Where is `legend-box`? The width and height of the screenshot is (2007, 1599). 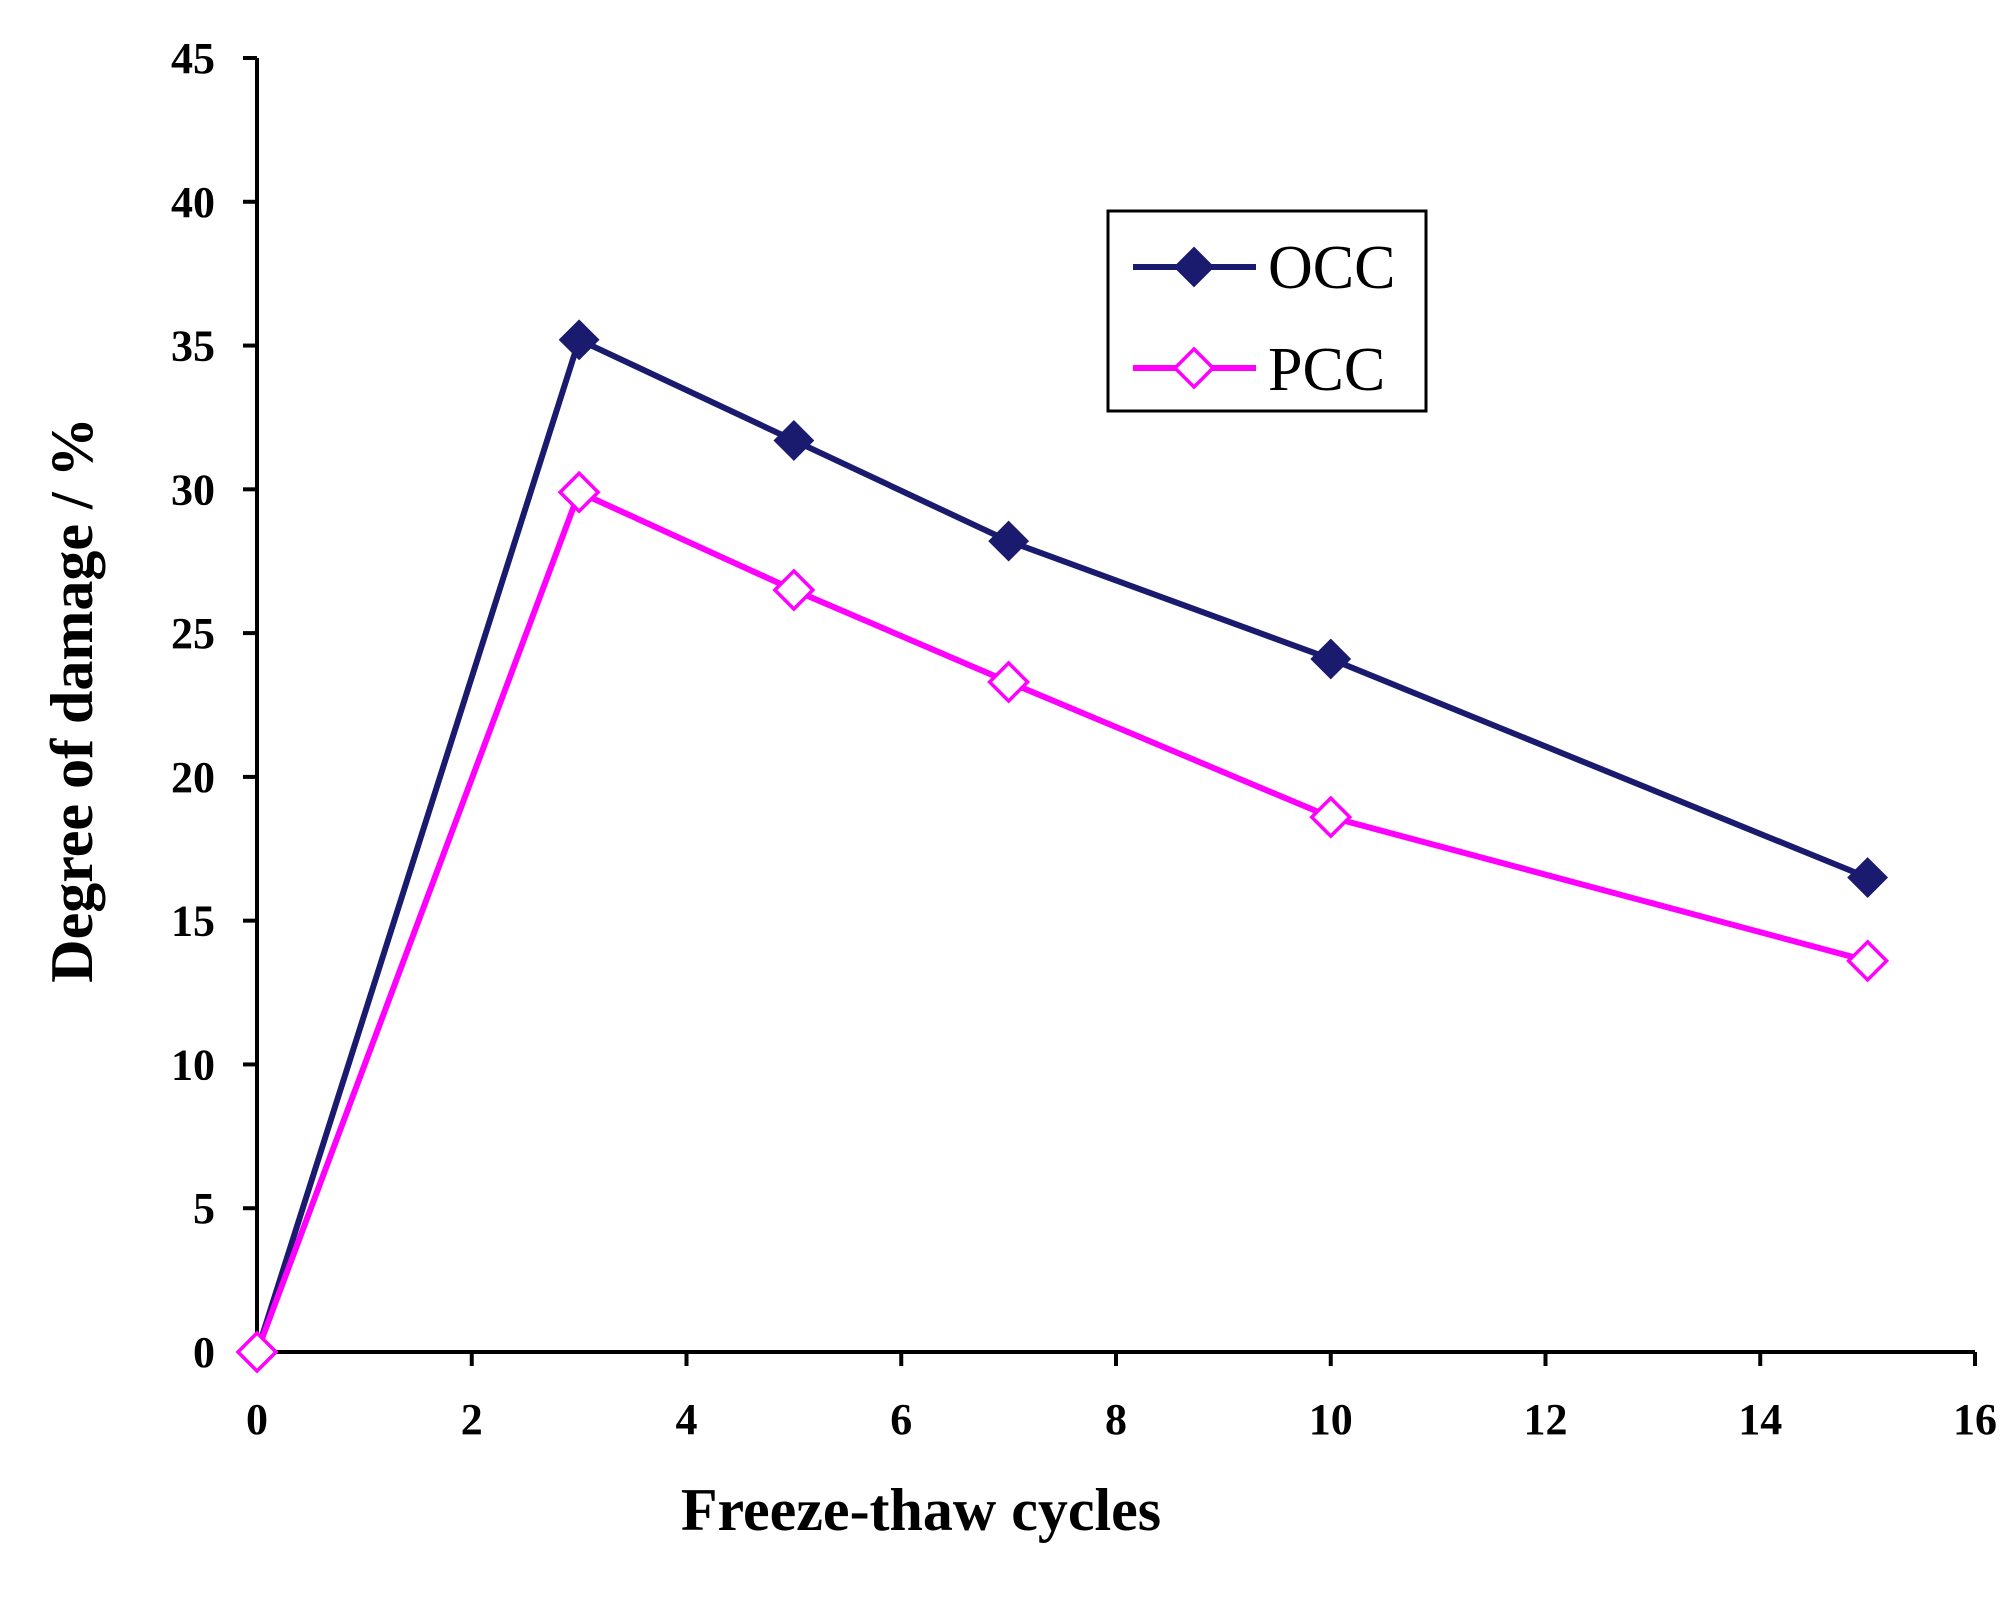 legend-box is located at coordinates (1267, 311).